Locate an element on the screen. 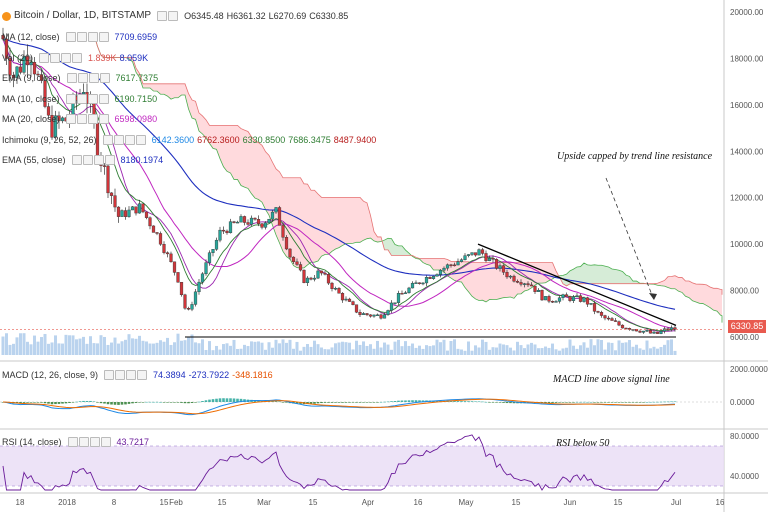  macd-label: MACD (12, 26, close, 9) is located at coordinates (50, 375).